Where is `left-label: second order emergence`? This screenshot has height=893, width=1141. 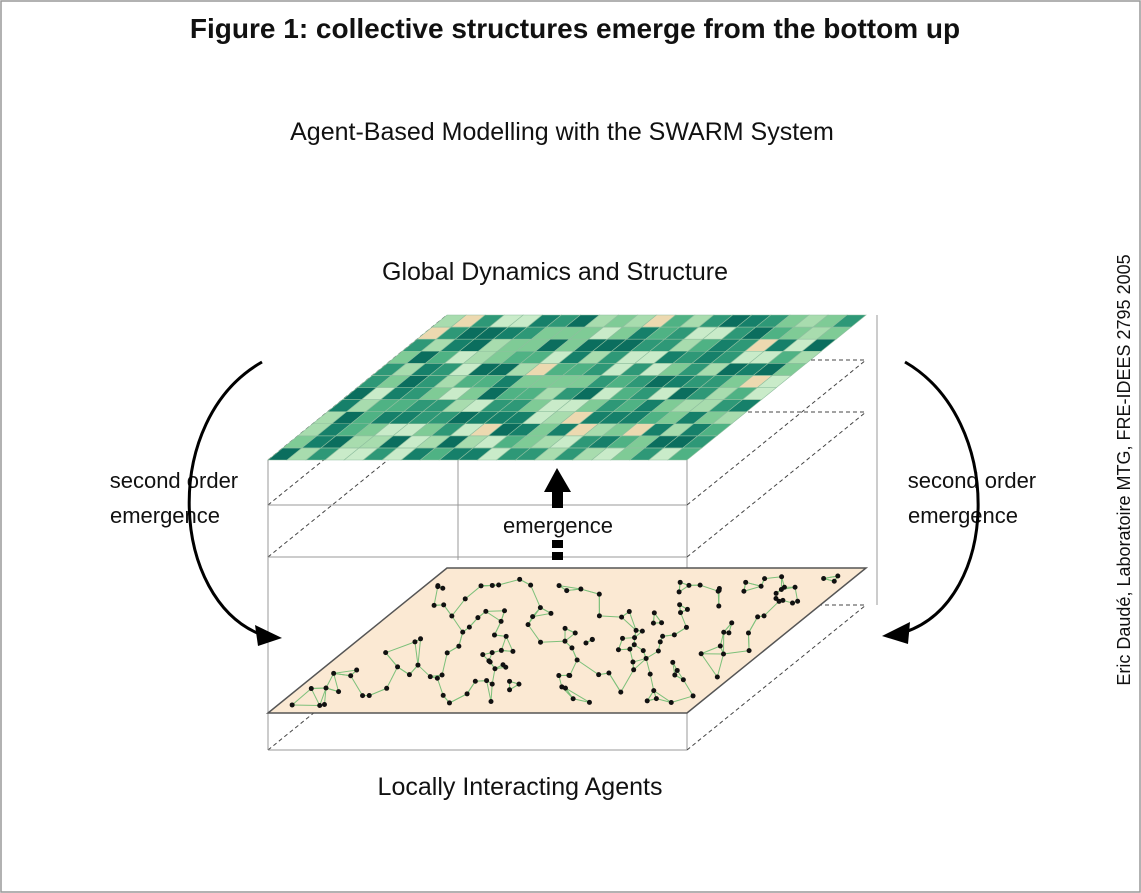 left-label: second order emergence is located at coordinates (177, 498).